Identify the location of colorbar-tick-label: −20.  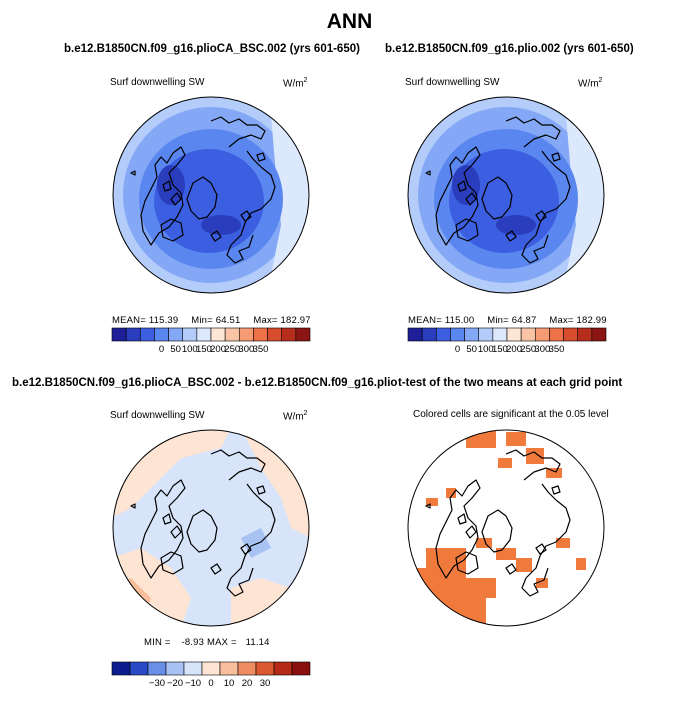
(175, 683).